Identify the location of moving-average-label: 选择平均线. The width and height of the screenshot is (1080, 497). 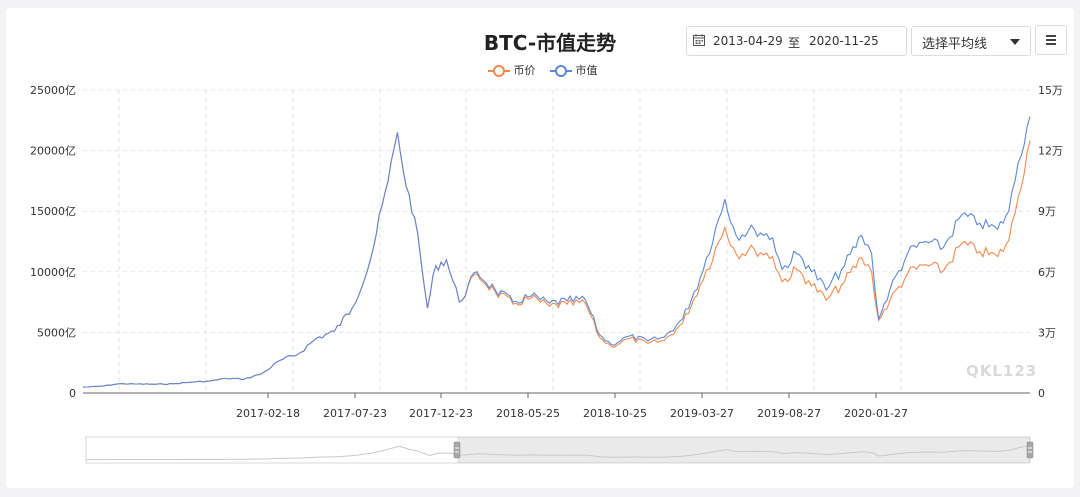
(955, 44).